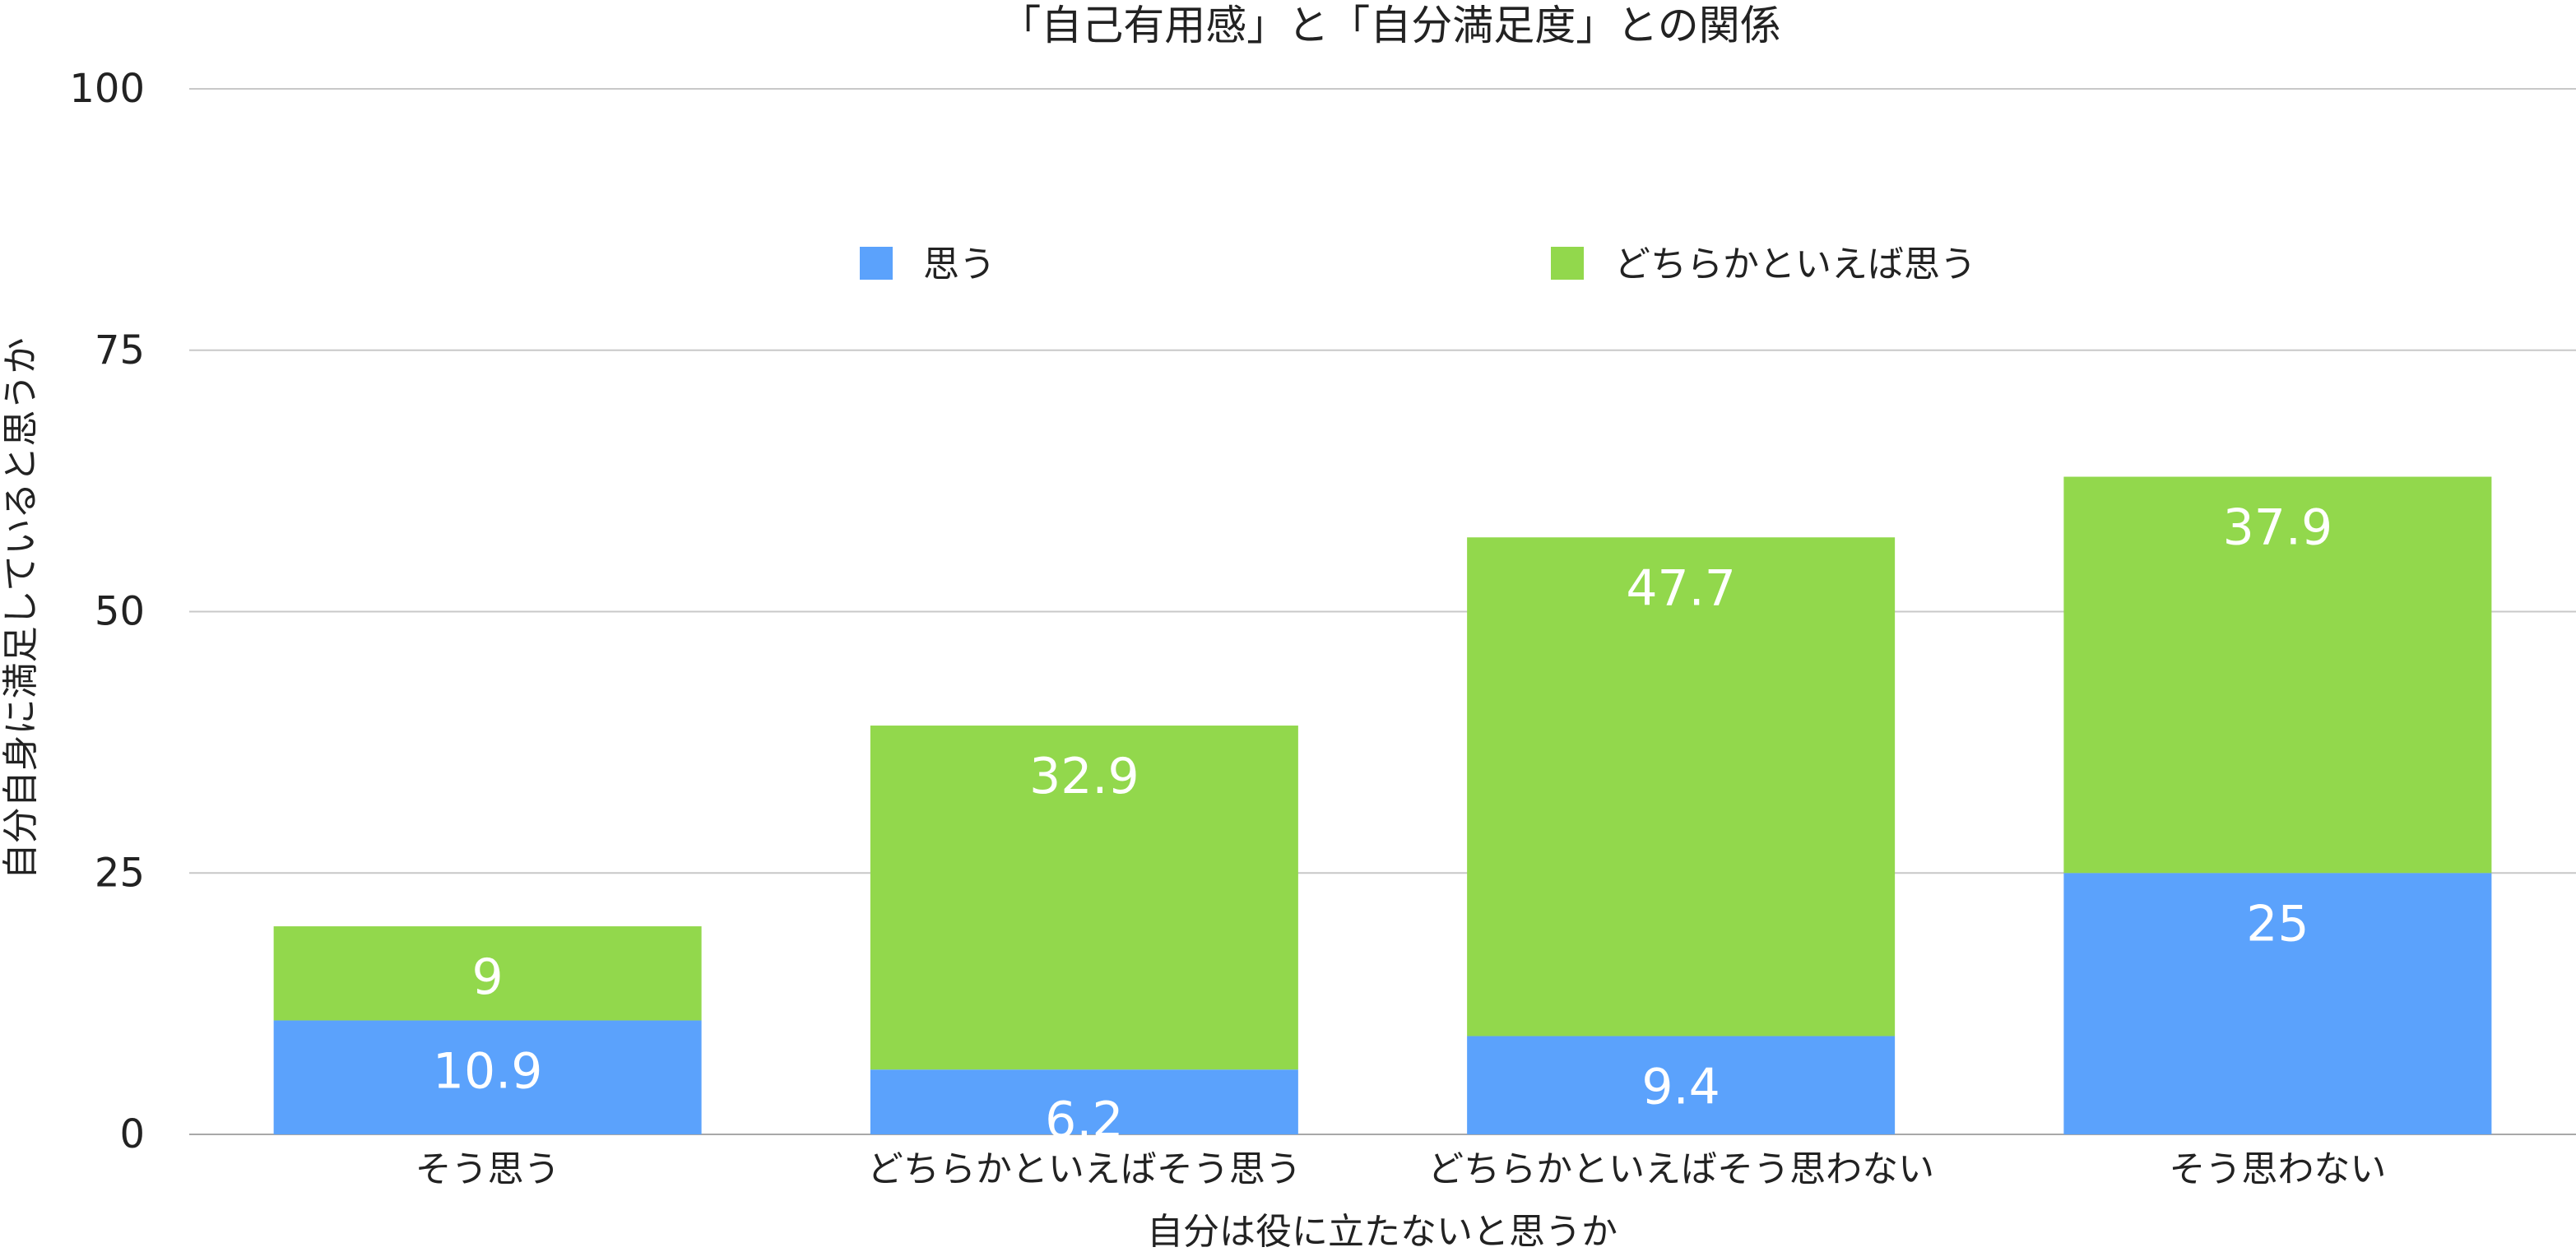 Image resolution: width=2576 pixels, height=1252 pixels. Describe the element at coordinates (1418, 264) in the screenshot. I see `legend: 思う どちらかといえば思う` at that location.